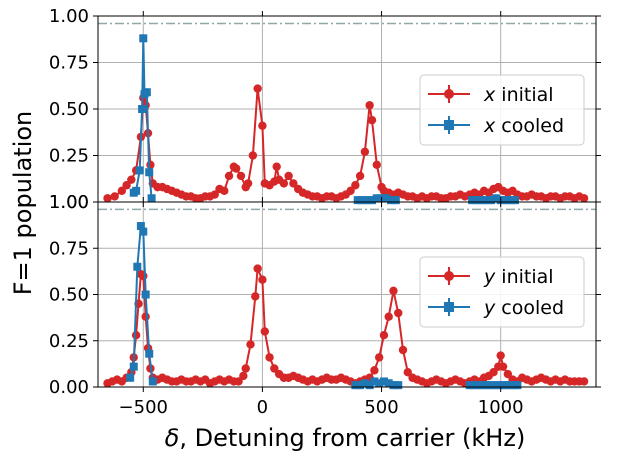  Describe the element at coordinates (352, 438) in the screenshot. I see `x-axis-title-text: , Detuning from carrier (kHz)` at that location.